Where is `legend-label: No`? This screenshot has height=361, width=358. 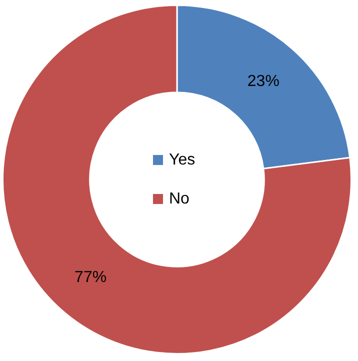
legend-label: No is located at coordinates (179, 199).